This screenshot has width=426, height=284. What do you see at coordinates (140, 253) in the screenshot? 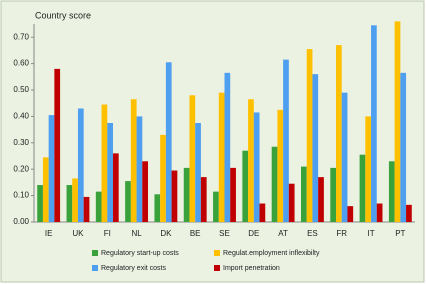
I see `legend-label: Regulatory start-up costs` at bounding box center [140, 253].